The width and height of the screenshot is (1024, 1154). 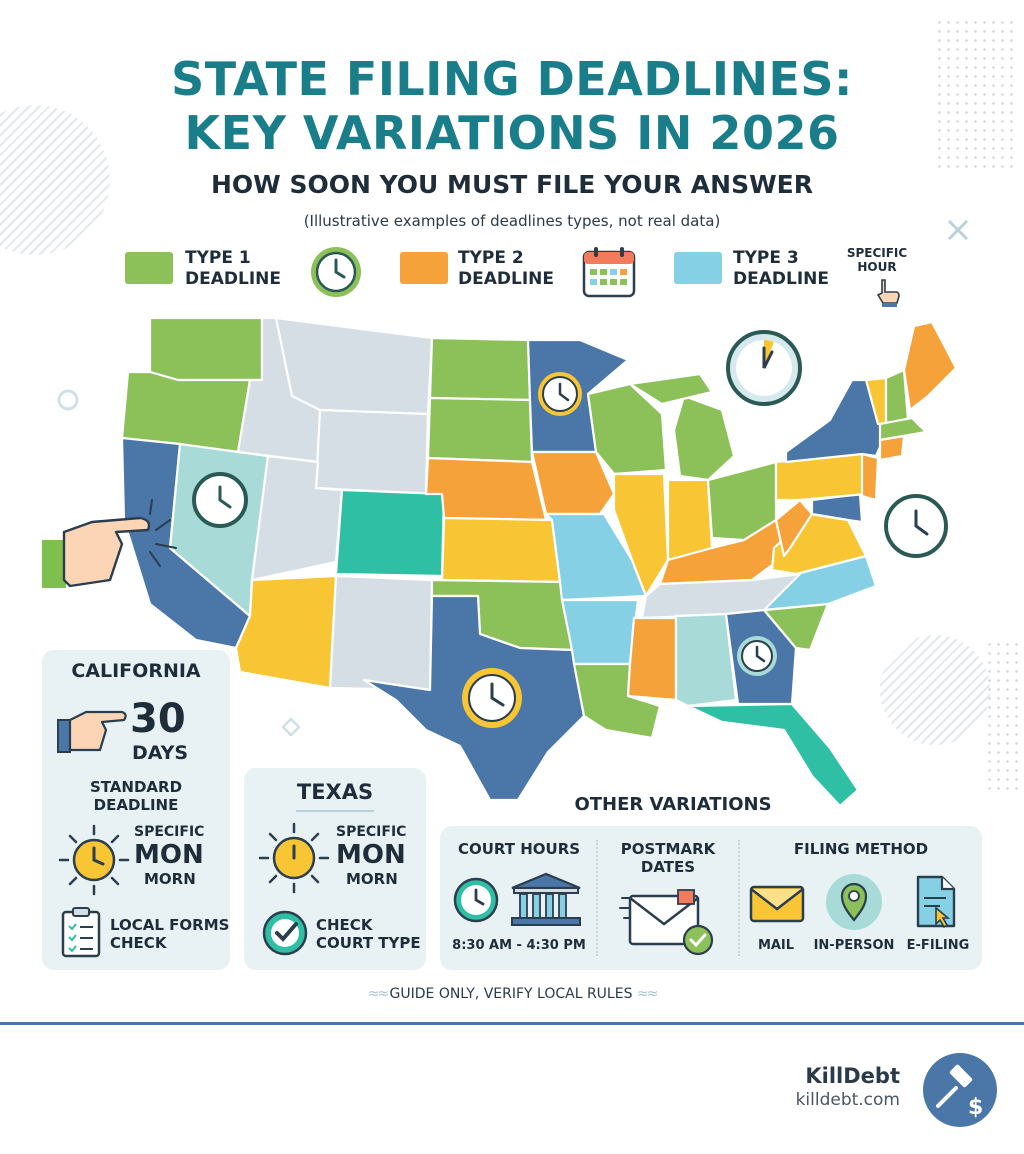 I want to click on subtitle: HOW SOON YOU MUST FILE YOUR ANSWER, so click(x=512, y=184).